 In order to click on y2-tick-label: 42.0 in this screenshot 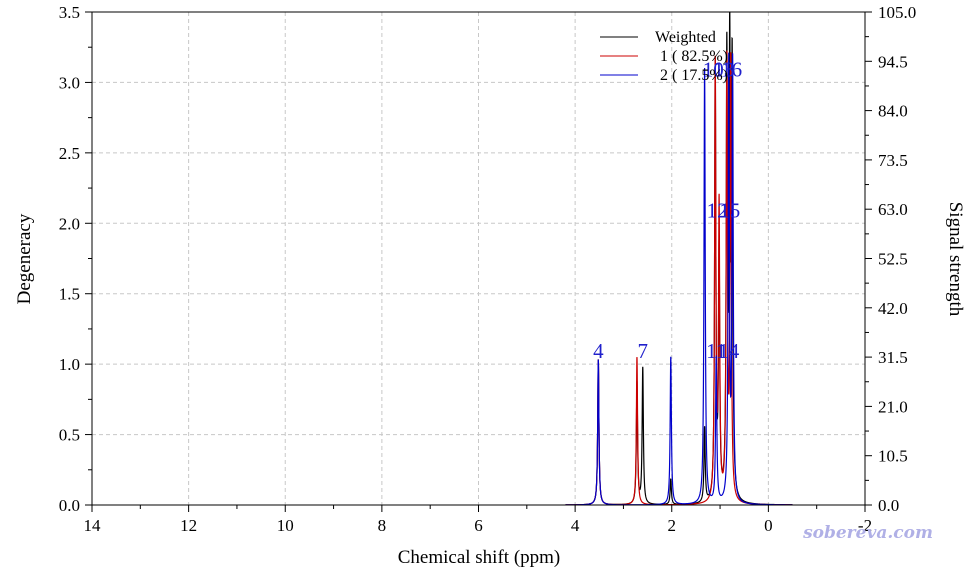, I will do `click(893, 308)`.